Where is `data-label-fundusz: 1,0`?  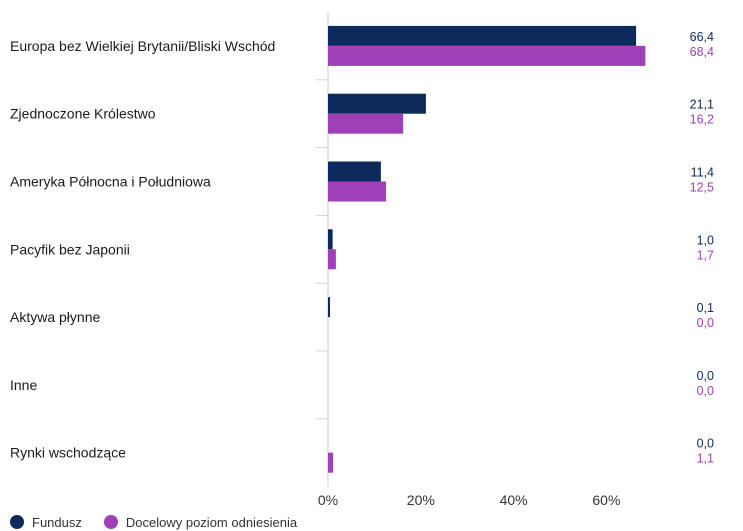
data-label-fundusz: 1,0 is located at coordinates (705, 240).